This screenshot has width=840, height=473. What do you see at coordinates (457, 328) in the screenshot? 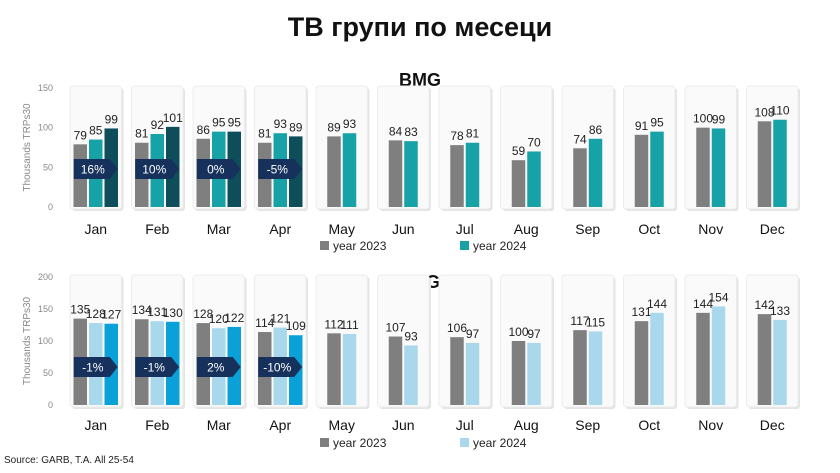
I see `bar-value-label: 106` at bounding box center [457, 328].